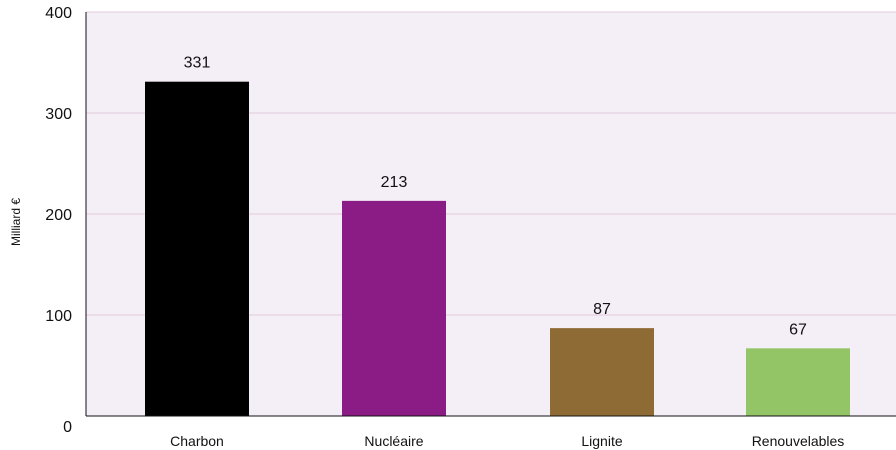  Describe the element at coordinates (67, 427) in the screenshot. I see `y-tick-label: 0` at that location.